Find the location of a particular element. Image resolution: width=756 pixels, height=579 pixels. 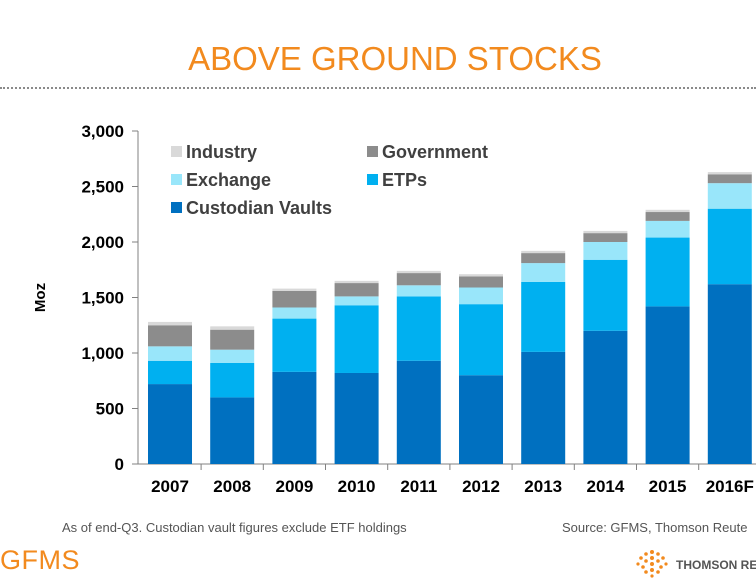

y-tick-label: 2,000 is located at coordinates (102, 242).